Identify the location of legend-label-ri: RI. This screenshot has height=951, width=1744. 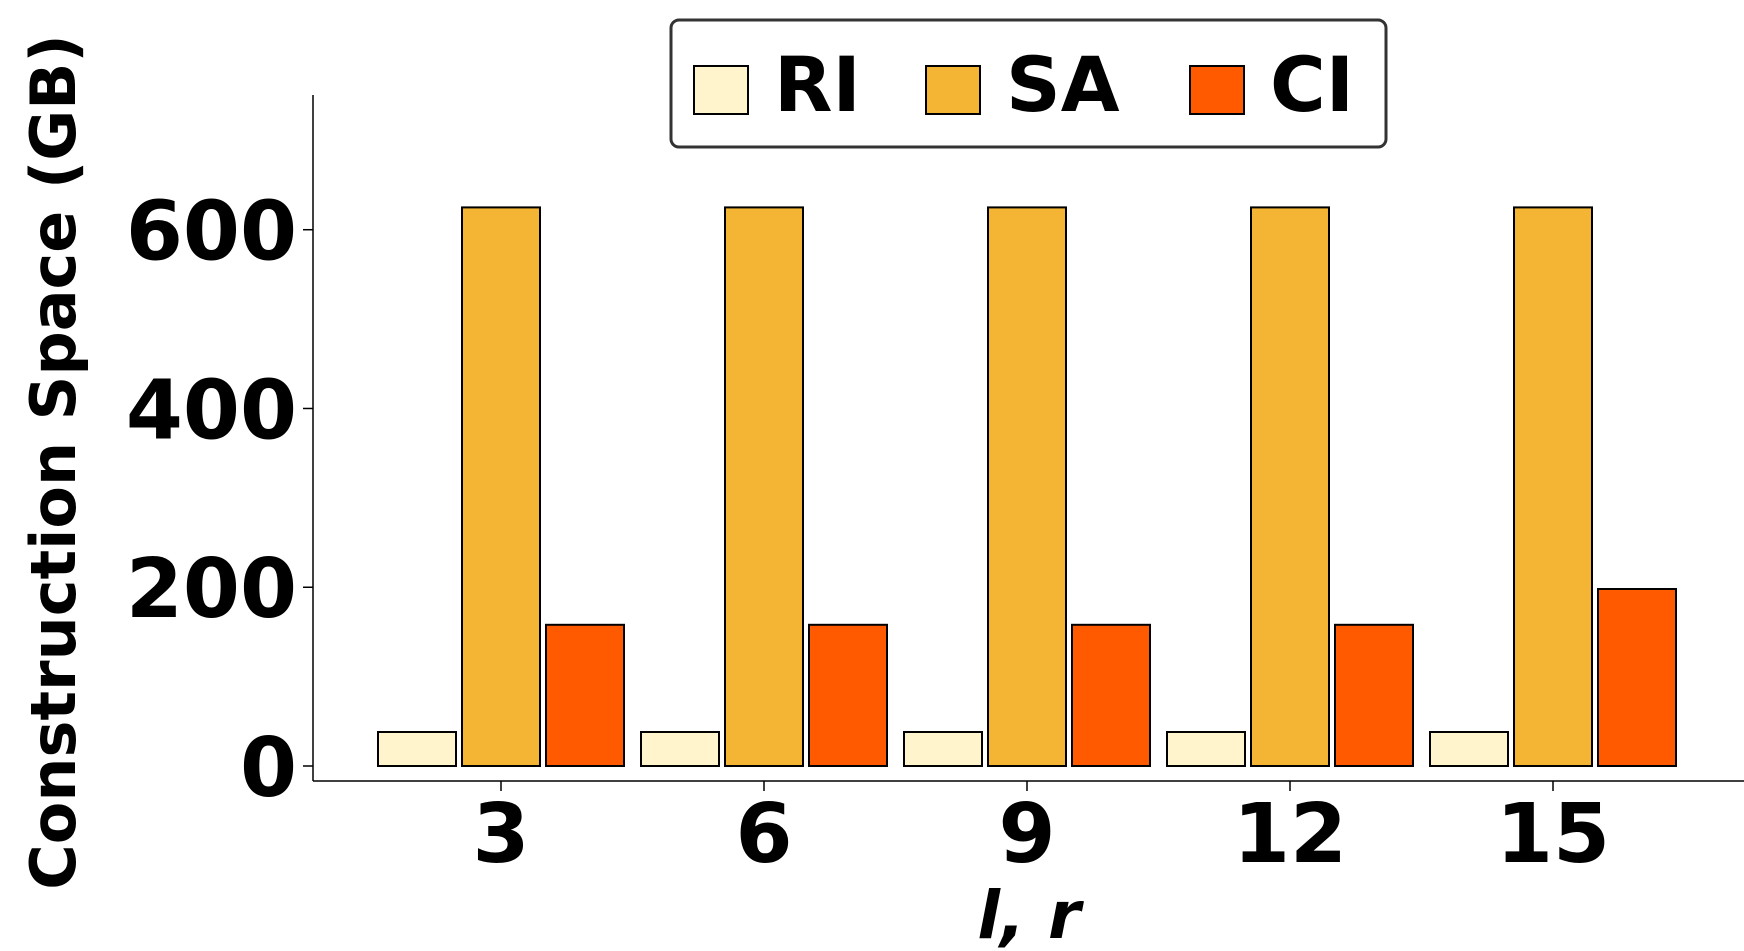
(817, 84).